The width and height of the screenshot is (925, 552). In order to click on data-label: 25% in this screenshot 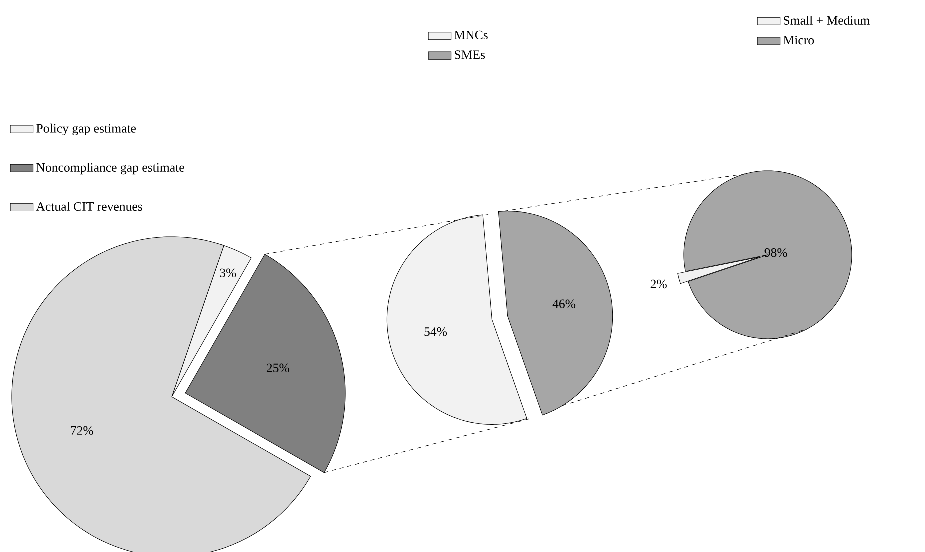, I will do `click(278, 368)`.